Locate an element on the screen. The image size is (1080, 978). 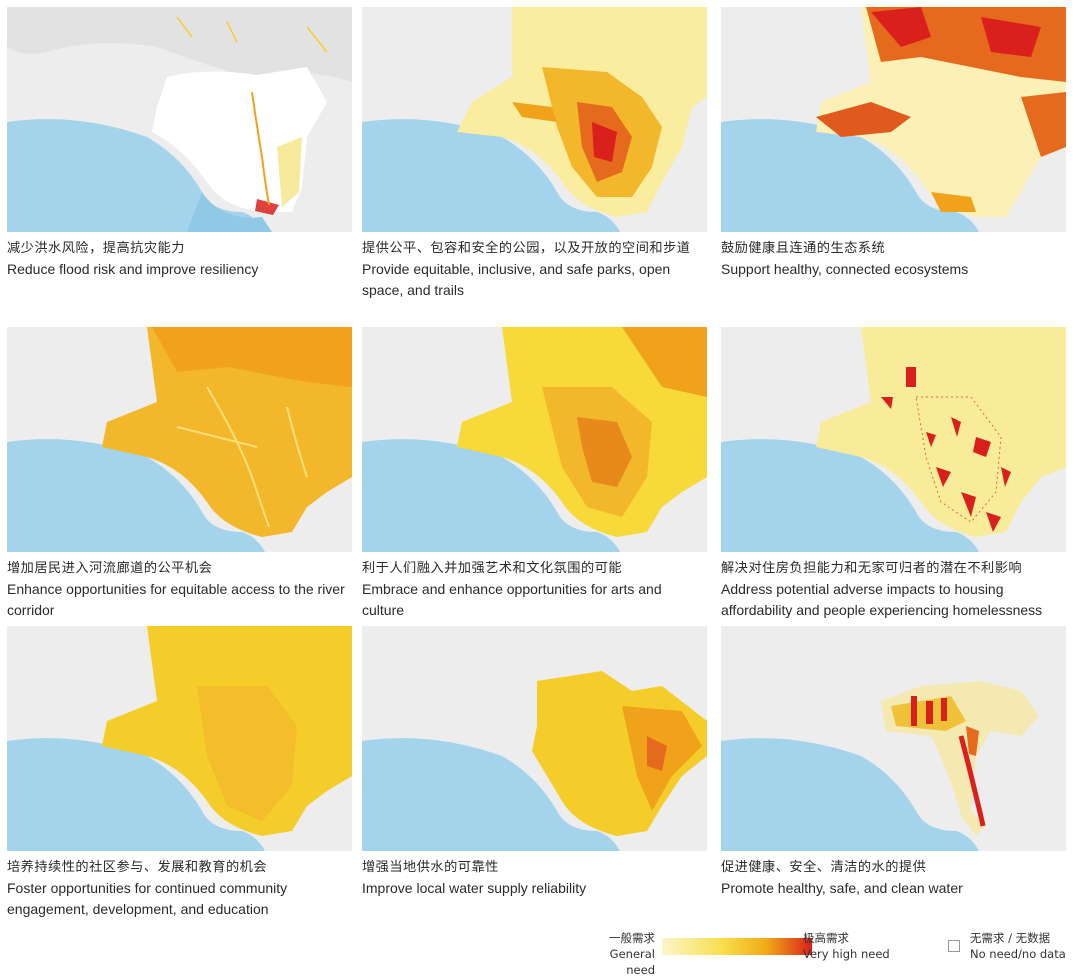
caption-en: Improve local water supply reliability is located at coordinates (474, 888).